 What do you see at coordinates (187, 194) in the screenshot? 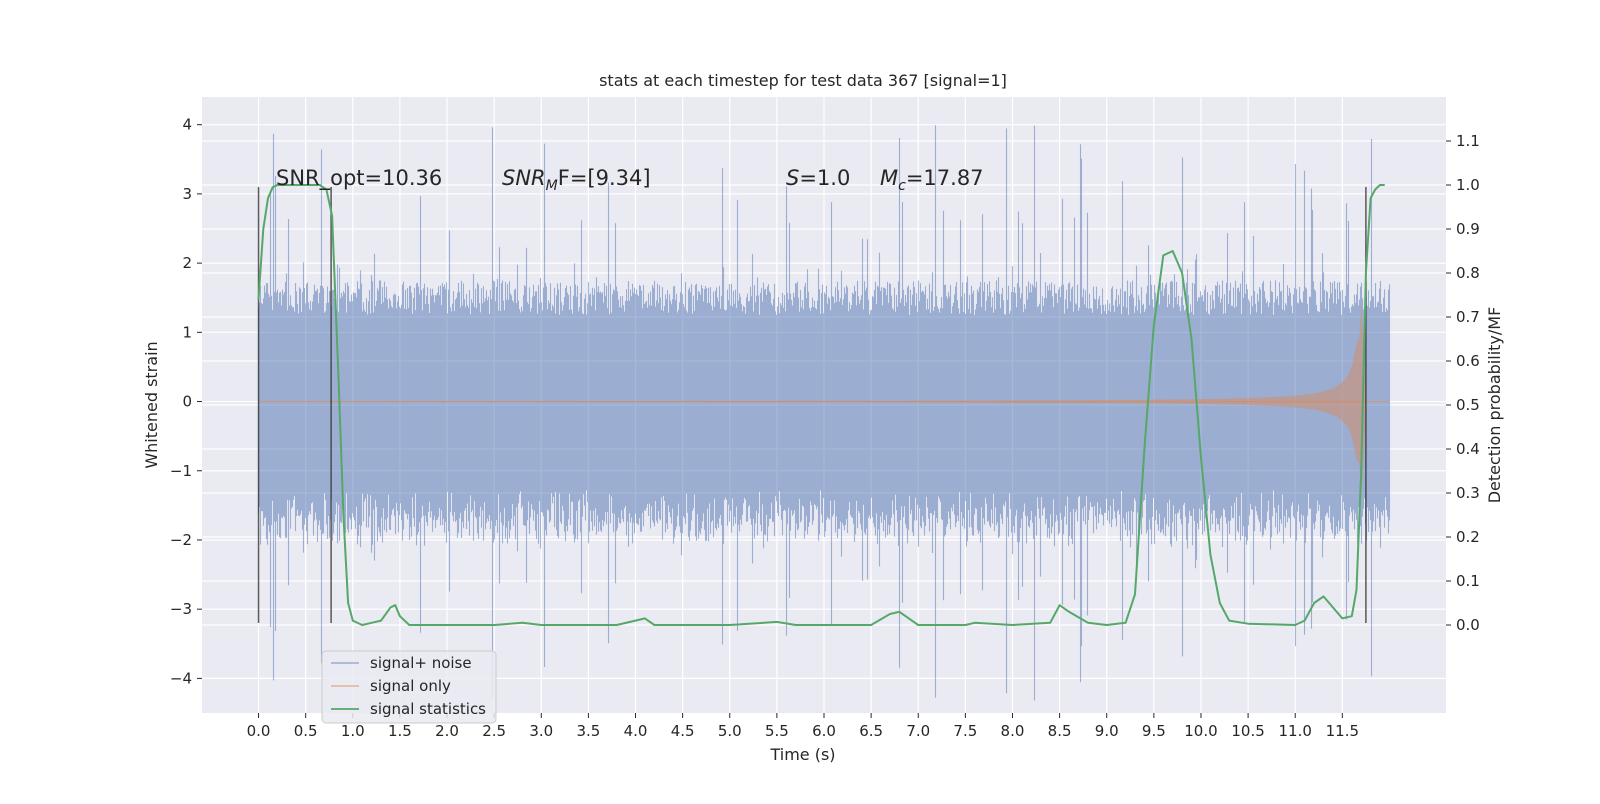
I see `y-tick-label: 3` at bounding box center [187, 194].